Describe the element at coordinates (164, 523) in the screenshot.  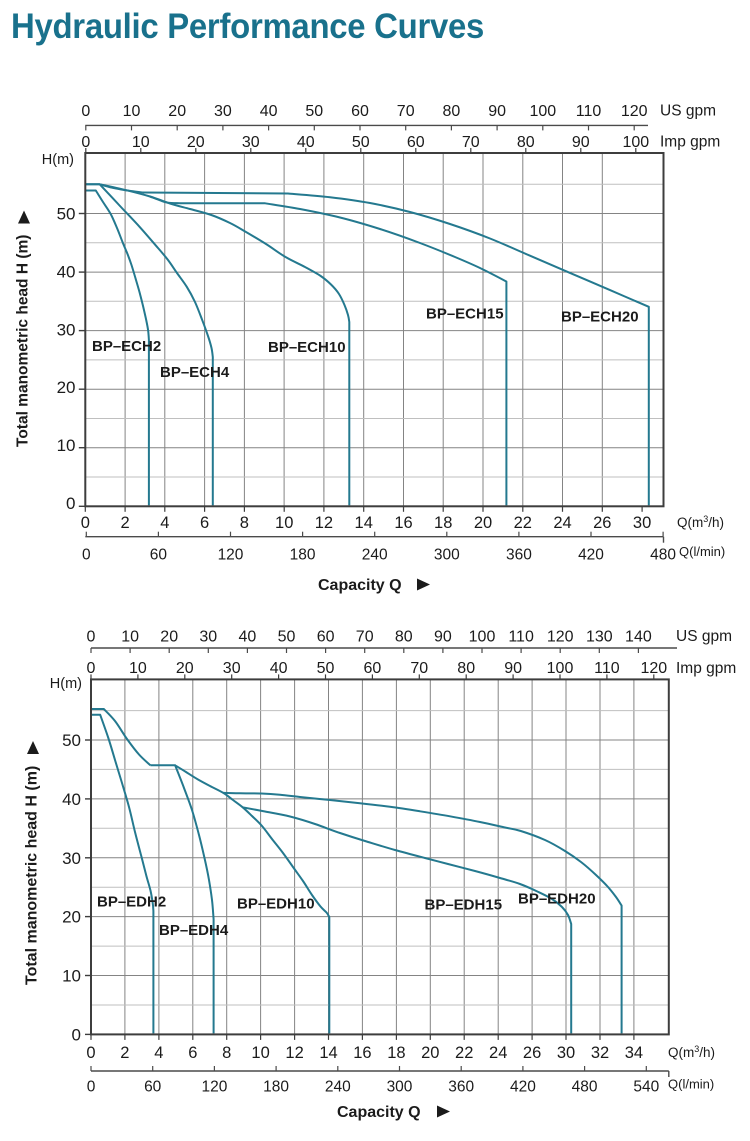
I see `svg-text: 4` at that location.